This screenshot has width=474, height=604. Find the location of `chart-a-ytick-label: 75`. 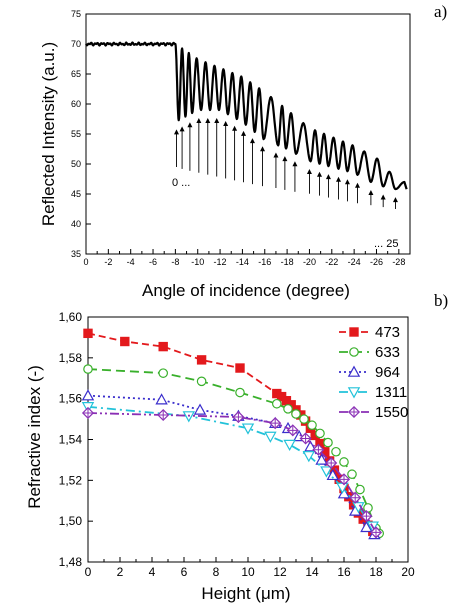

chart-a-ytick-label: 75 is located at coordinates (76, 14).